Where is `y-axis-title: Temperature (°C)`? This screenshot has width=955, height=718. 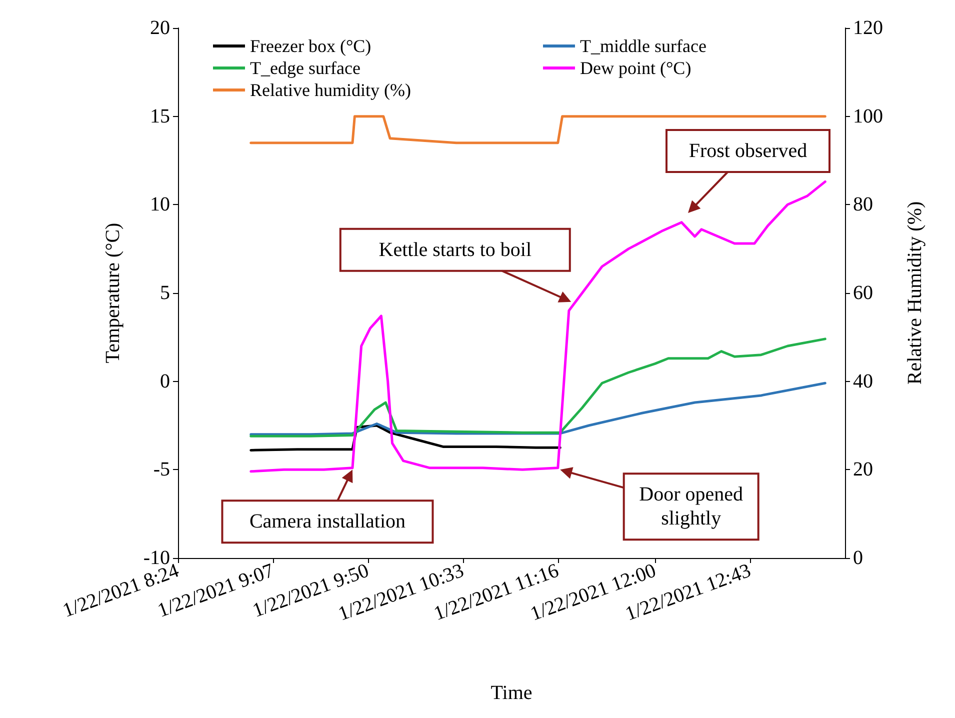 y-axis-title: Temperature (°C) is located at coordinates (113, 293).